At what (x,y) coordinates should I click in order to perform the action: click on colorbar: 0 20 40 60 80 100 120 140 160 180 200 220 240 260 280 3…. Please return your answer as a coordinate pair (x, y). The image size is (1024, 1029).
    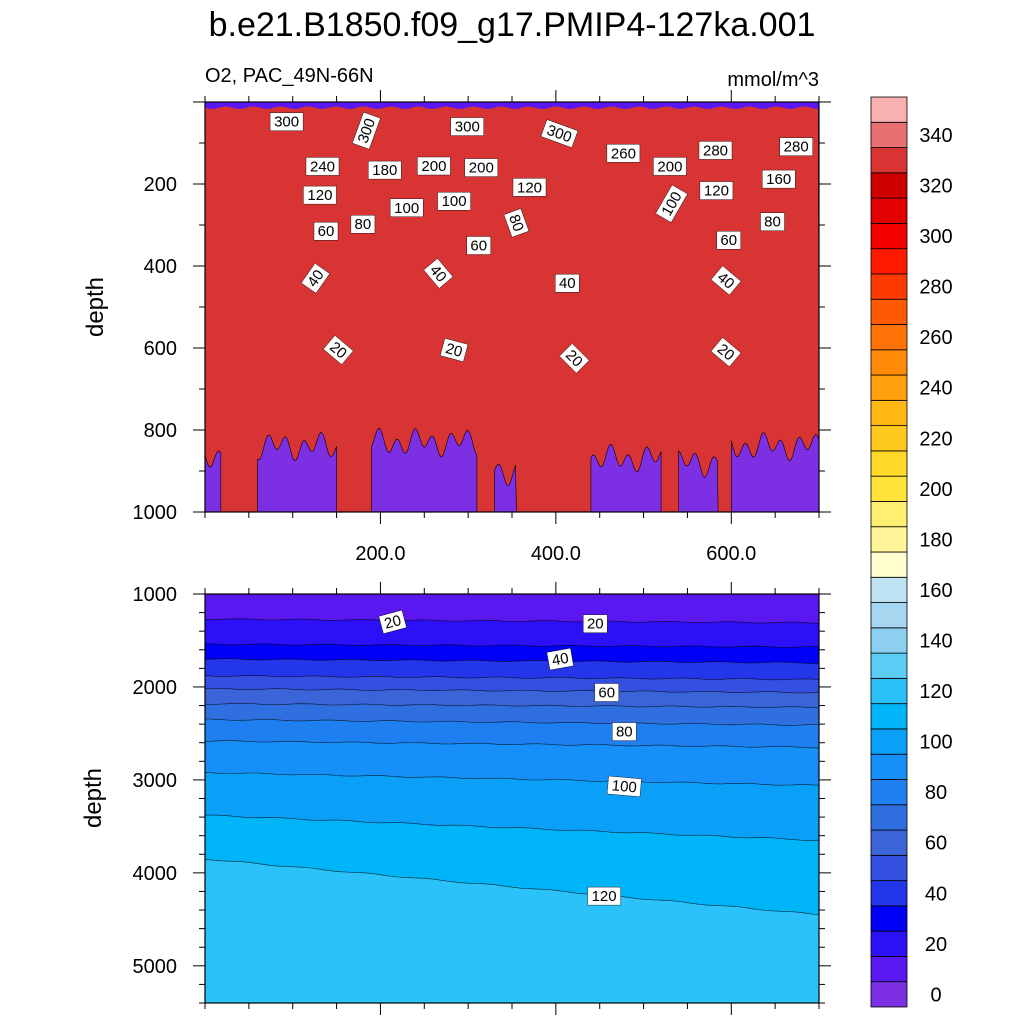
    Looking at the image, I should click on (911, 552).